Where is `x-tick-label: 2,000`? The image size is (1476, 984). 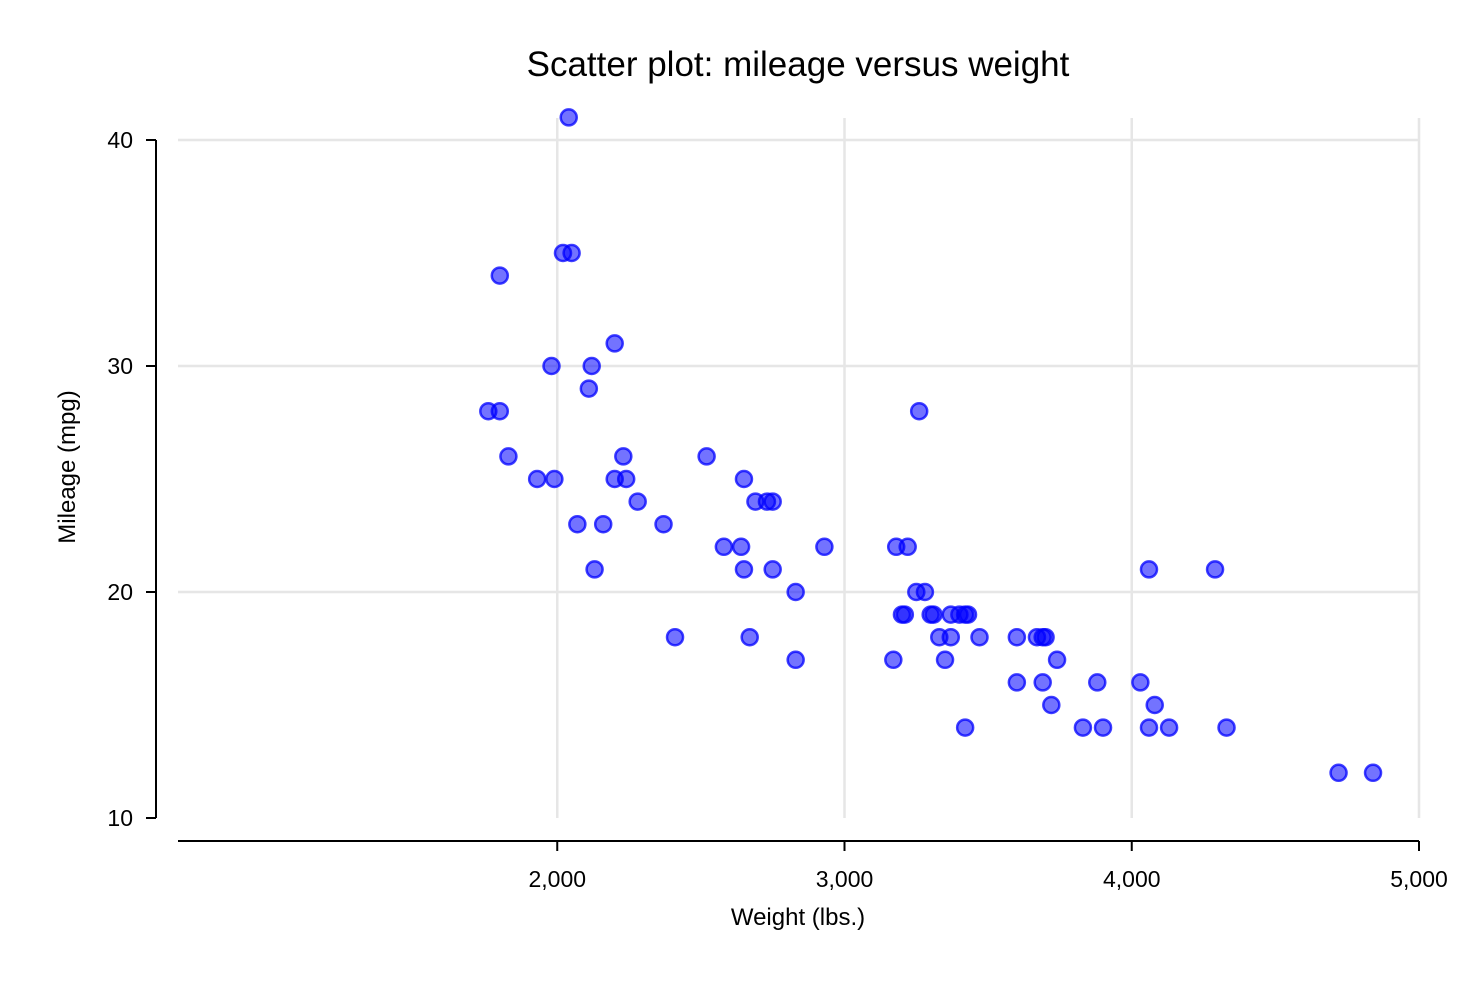 x-tick-label: 2,000 is located at coordinates (557, 879).